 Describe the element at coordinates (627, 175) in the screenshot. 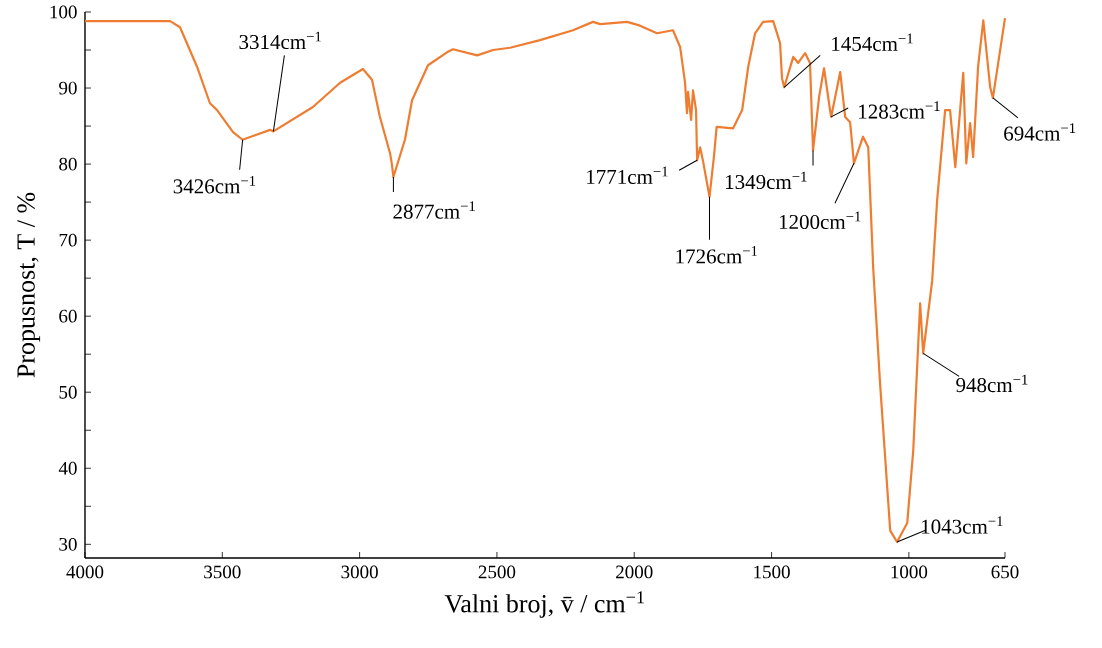

I see `annotation: 1771cm$^{−1}$` at that location.